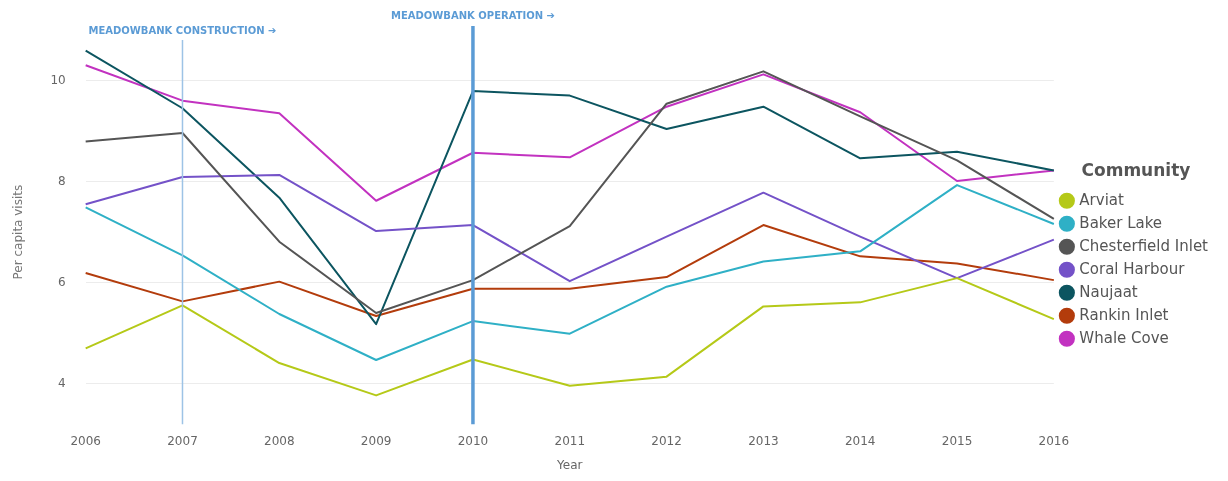 The height and width of the screenshot is (481, 1228). What do you see at coordinates (18, 232) in the screenshot?
I see `y-axis-title: Per capita visits` at bounding box center [18, 232].